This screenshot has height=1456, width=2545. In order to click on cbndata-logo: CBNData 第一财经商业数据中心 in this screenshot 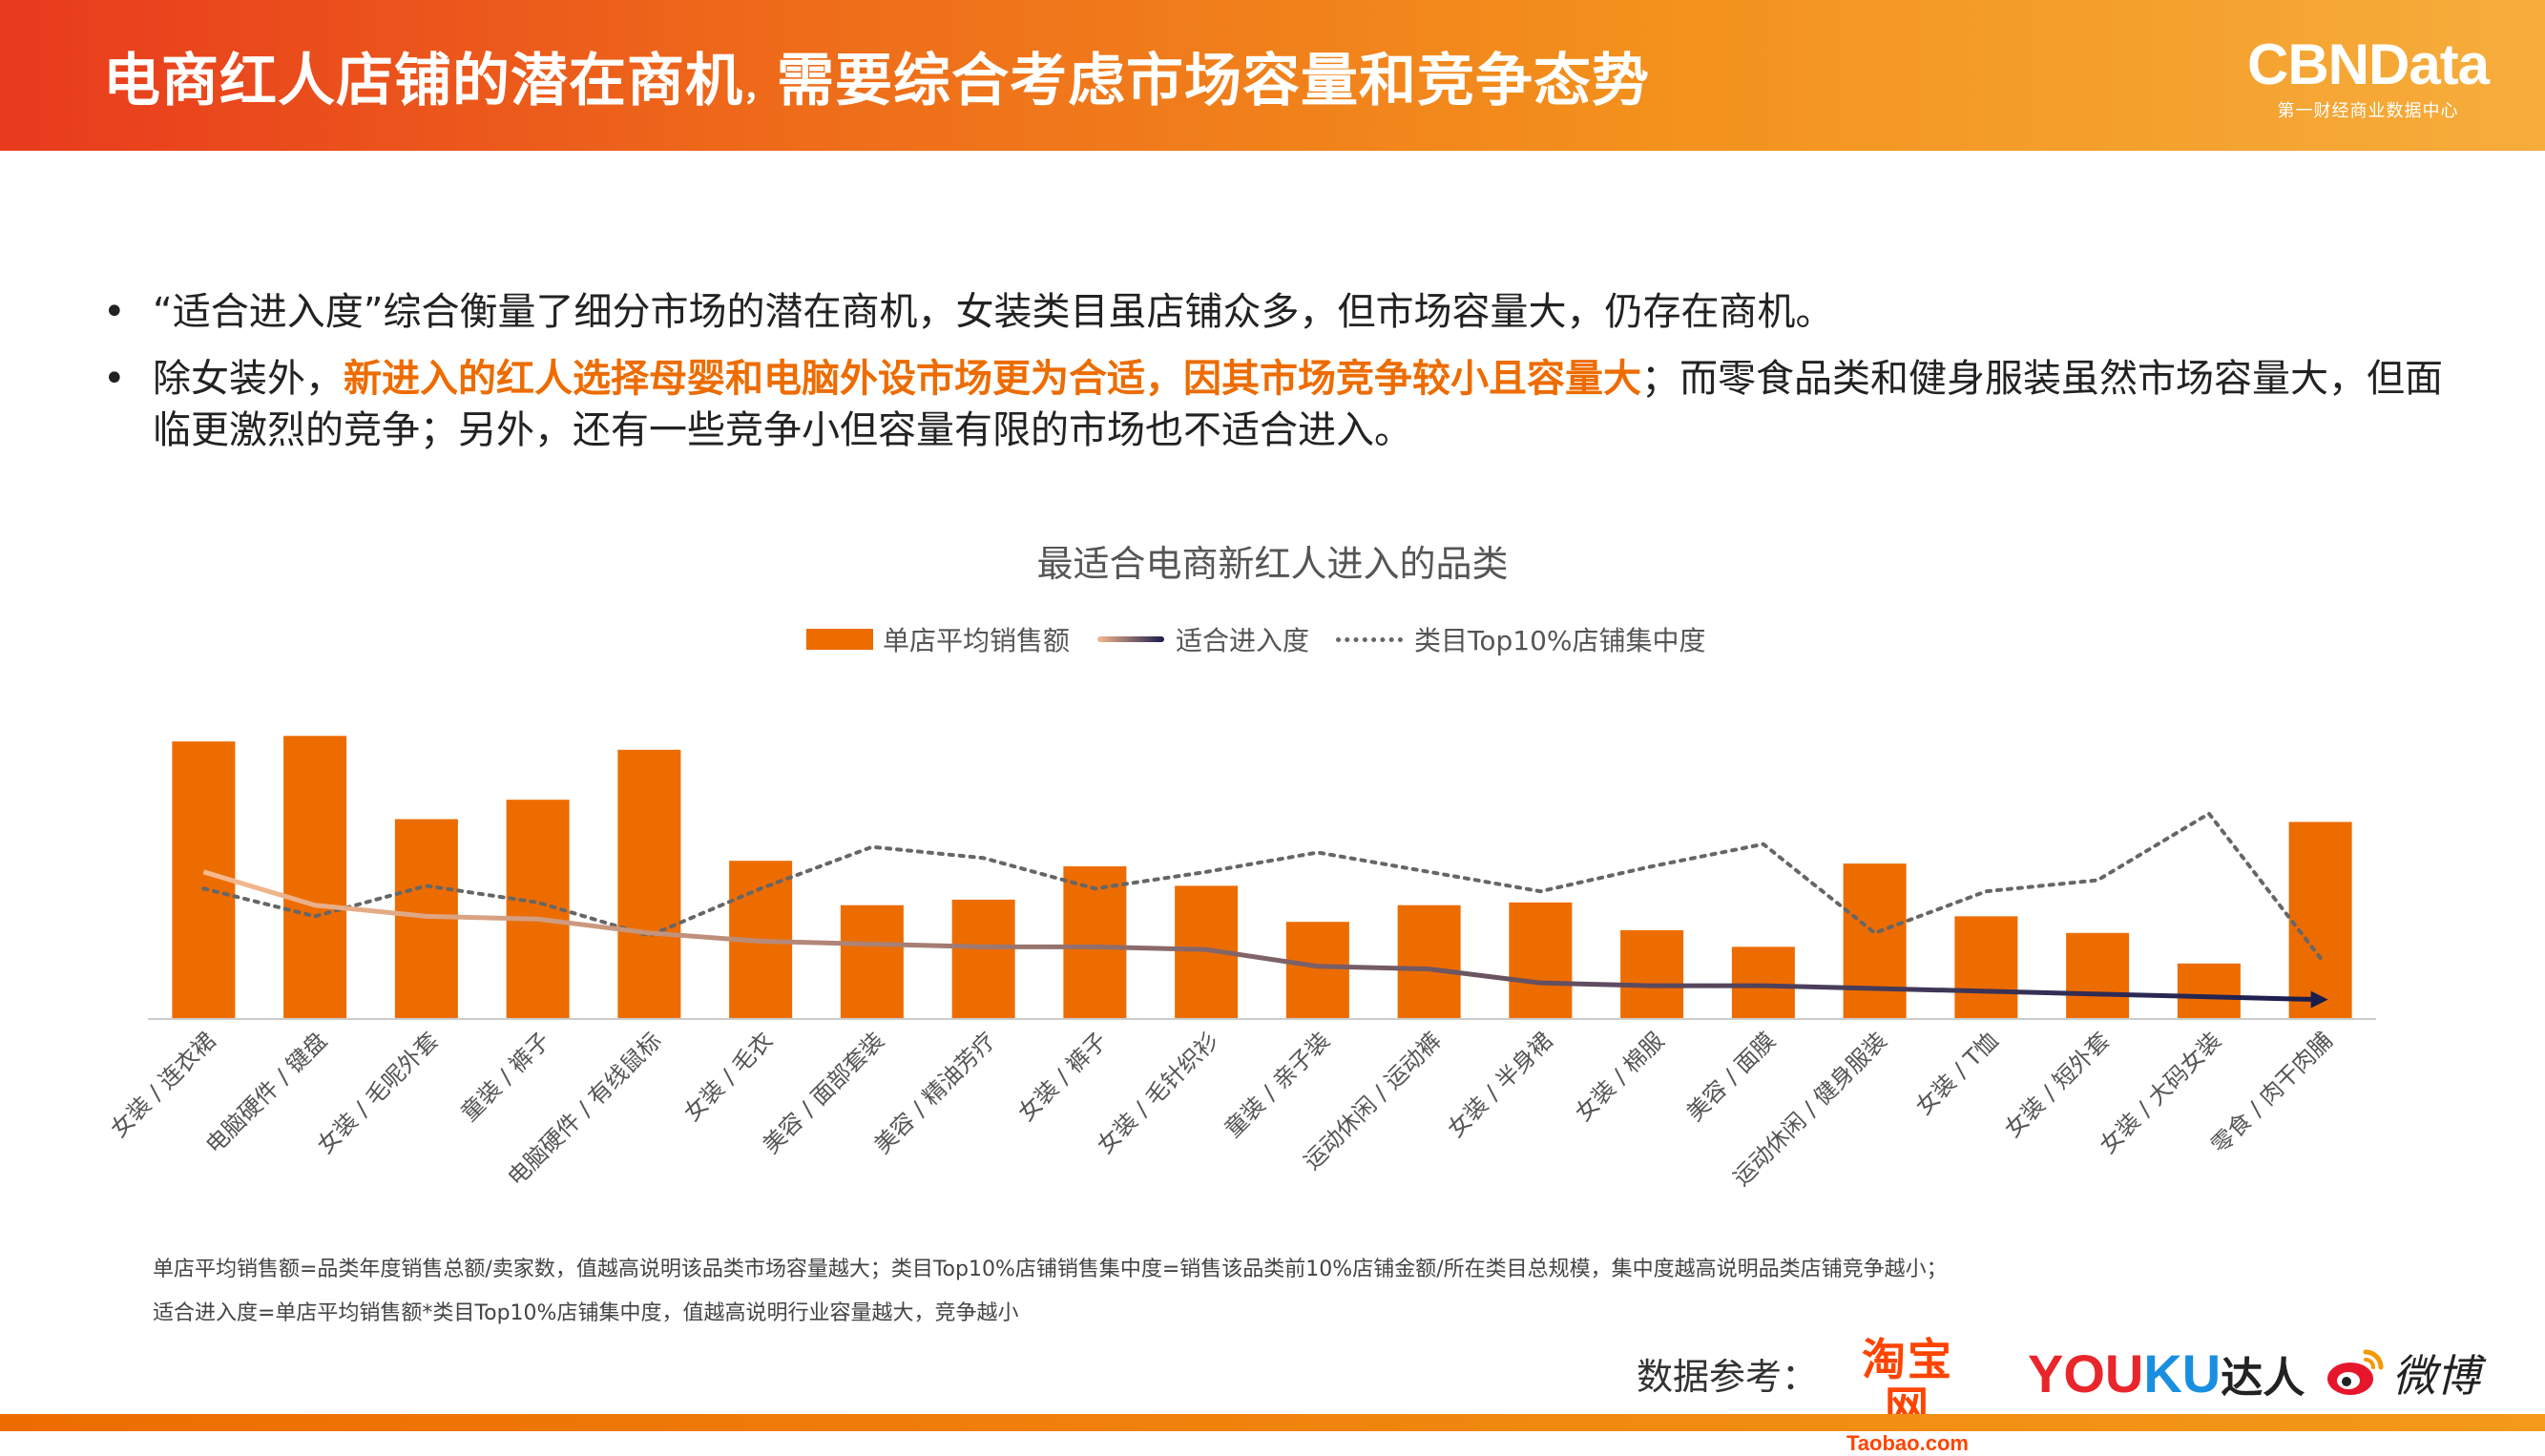, I will do `click(2368, 77)`.